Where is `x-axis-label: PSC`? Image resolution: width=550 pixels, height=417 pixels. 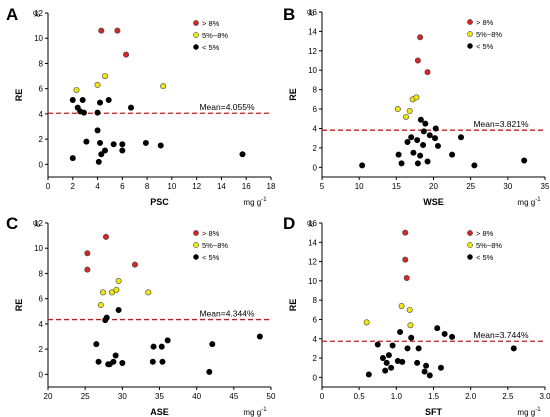 x-axis-label: PSC is located at coordinates (159, 202).